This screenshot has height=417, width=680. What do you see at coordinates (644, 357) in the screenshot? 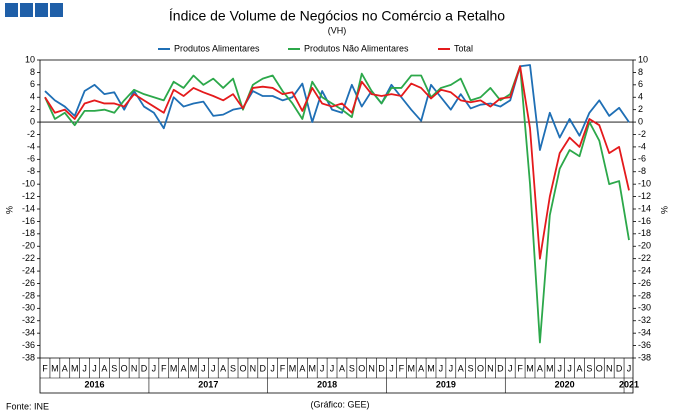
I see `y2-tick-label: -38` at bounding box center [644, 357].